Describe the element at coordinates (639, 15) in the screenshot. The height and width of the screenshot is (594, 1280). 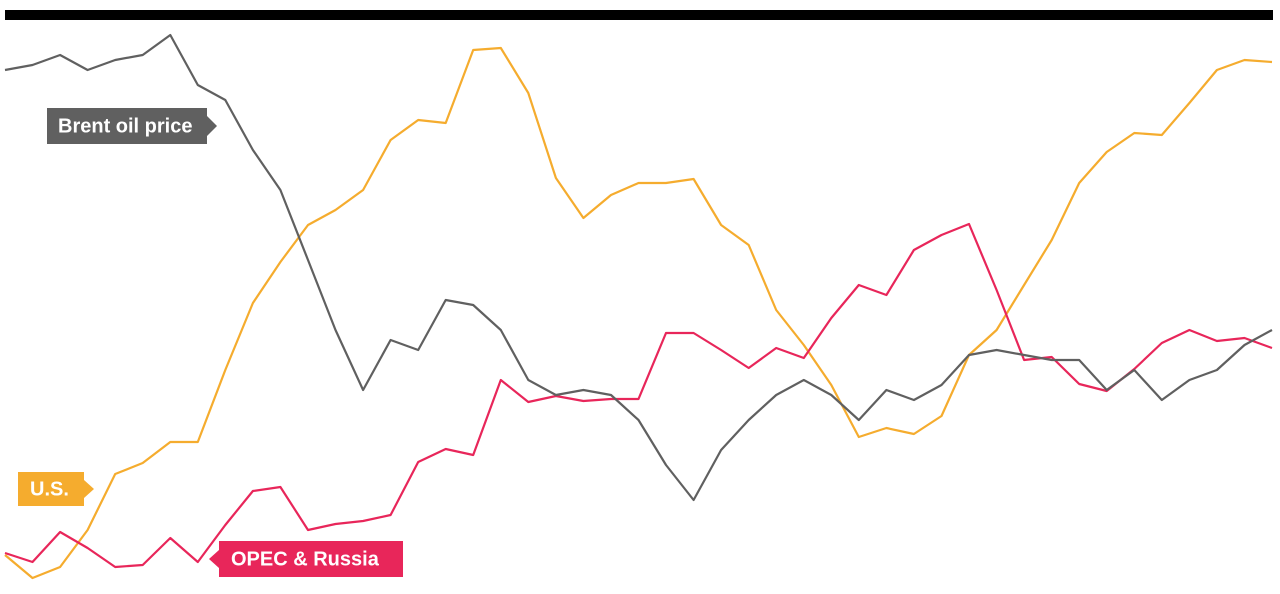
I see `top-bar` at that location.